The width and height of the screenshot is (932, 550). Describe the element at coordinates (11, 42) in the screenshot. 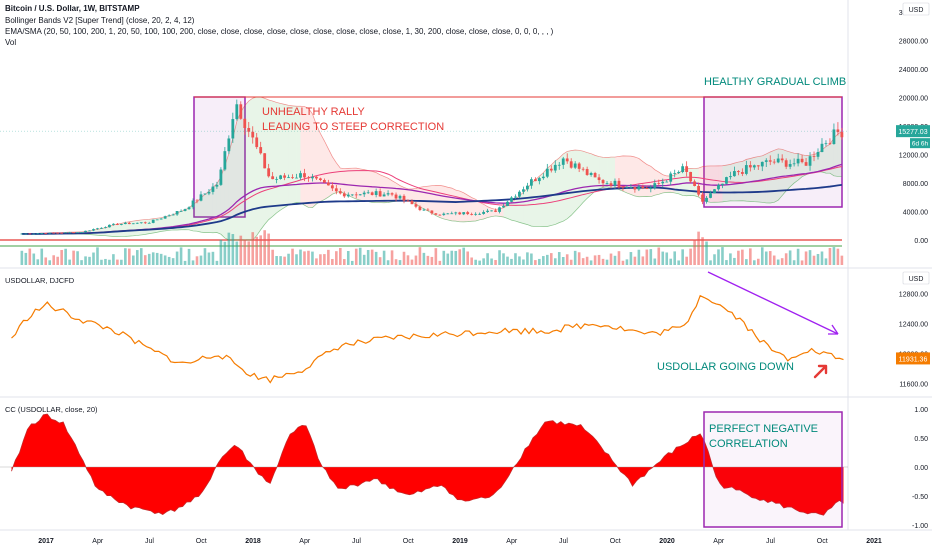

I see `indicator-volume-label: Vol` at that location.